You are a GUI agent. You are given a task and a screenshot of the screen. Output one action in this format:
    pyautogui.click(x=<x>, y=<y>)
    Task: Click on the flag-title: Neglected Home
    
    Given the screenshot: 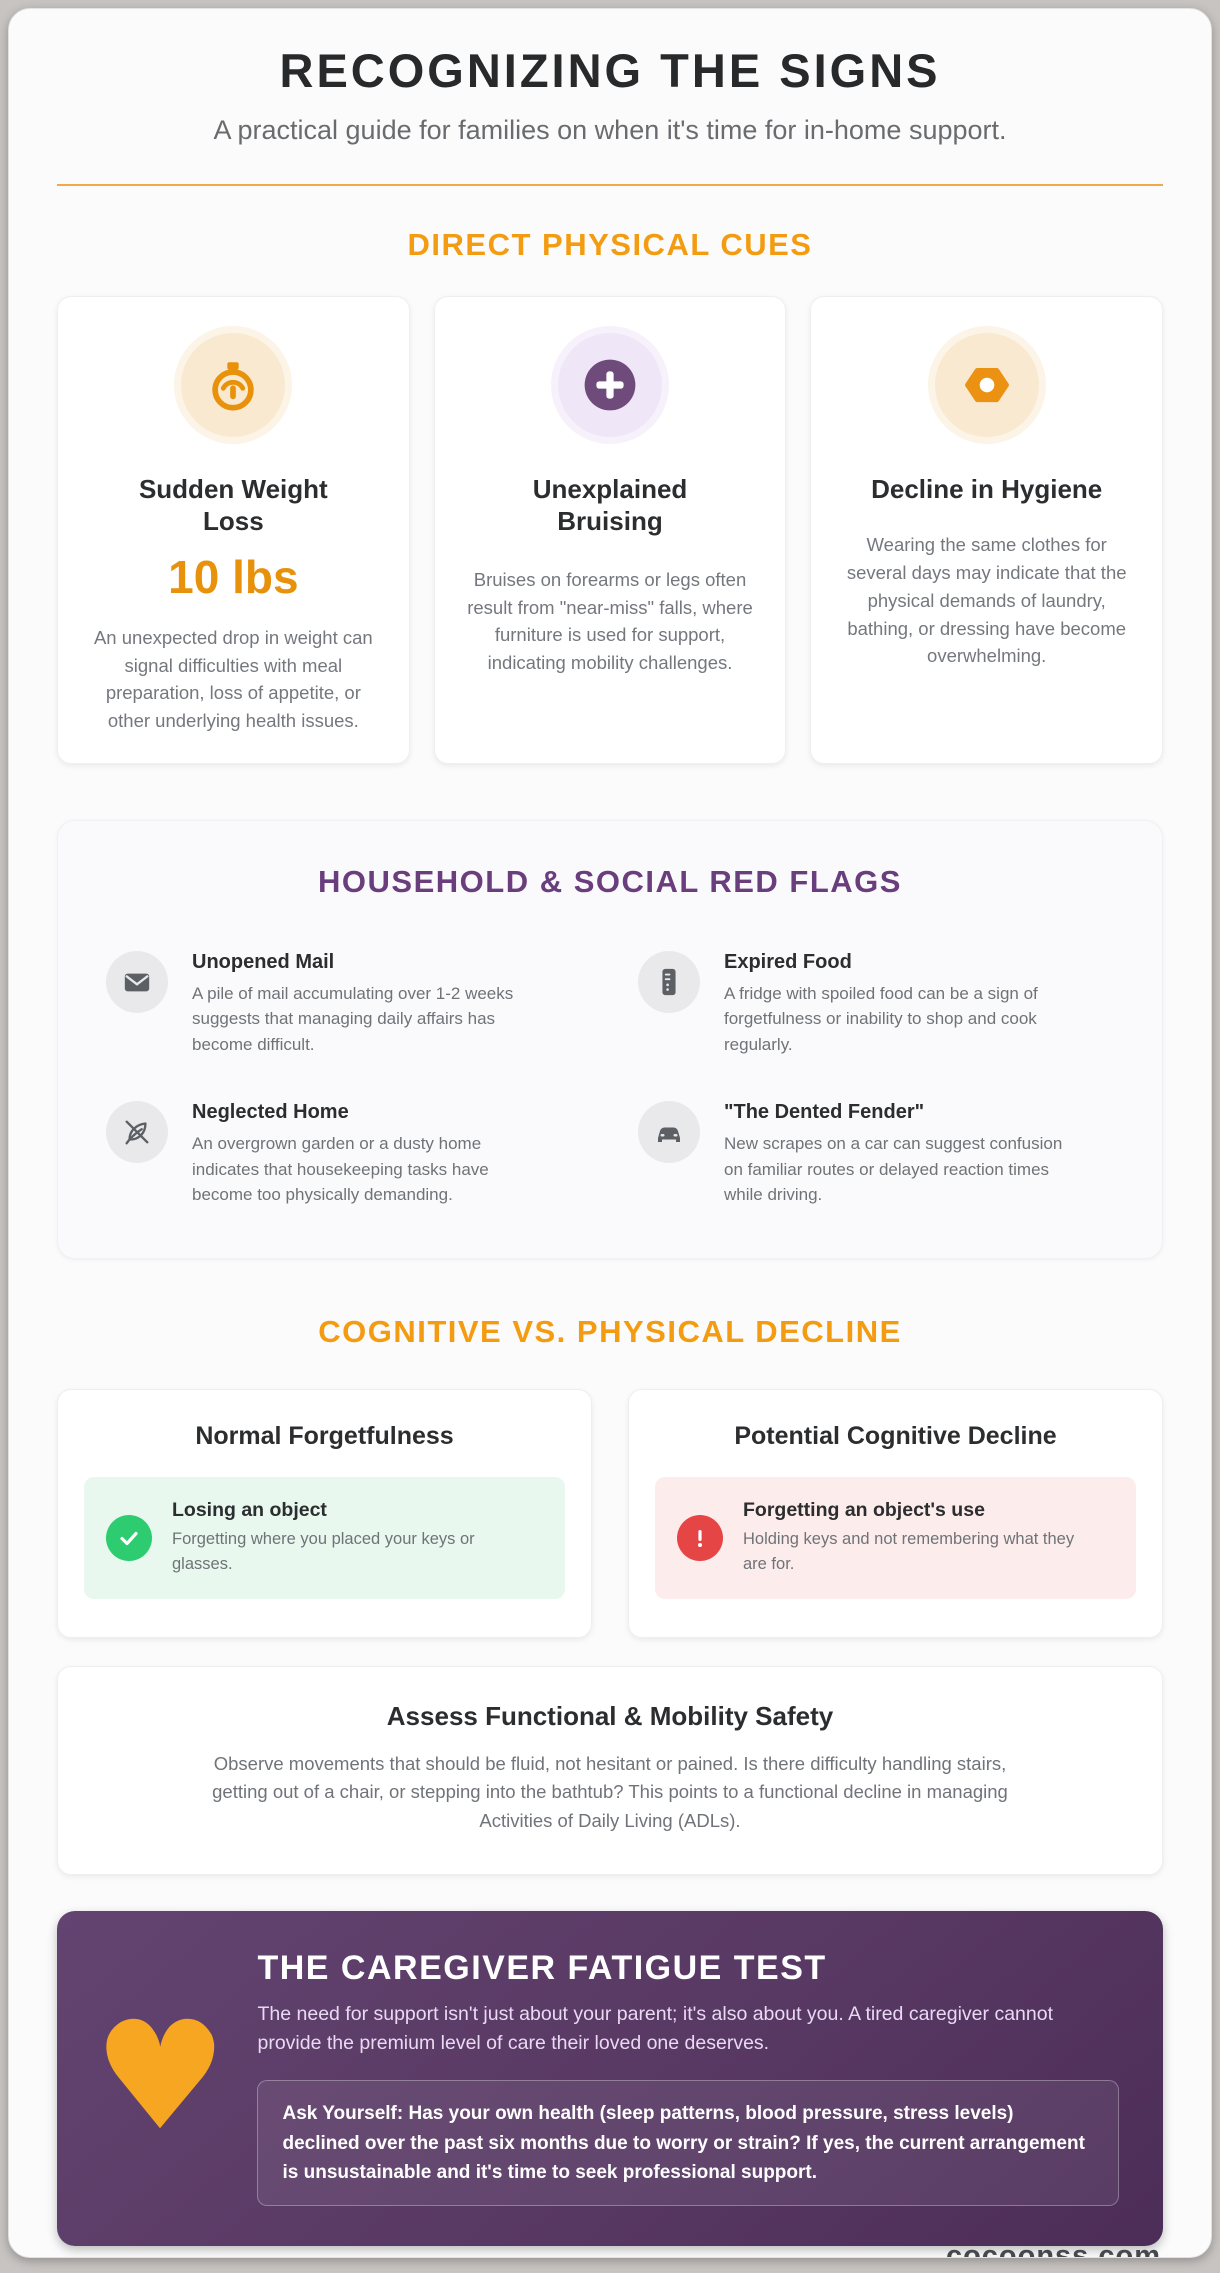 What is the action you would take?
    pyautogui.click(x=270, y=1112)
    